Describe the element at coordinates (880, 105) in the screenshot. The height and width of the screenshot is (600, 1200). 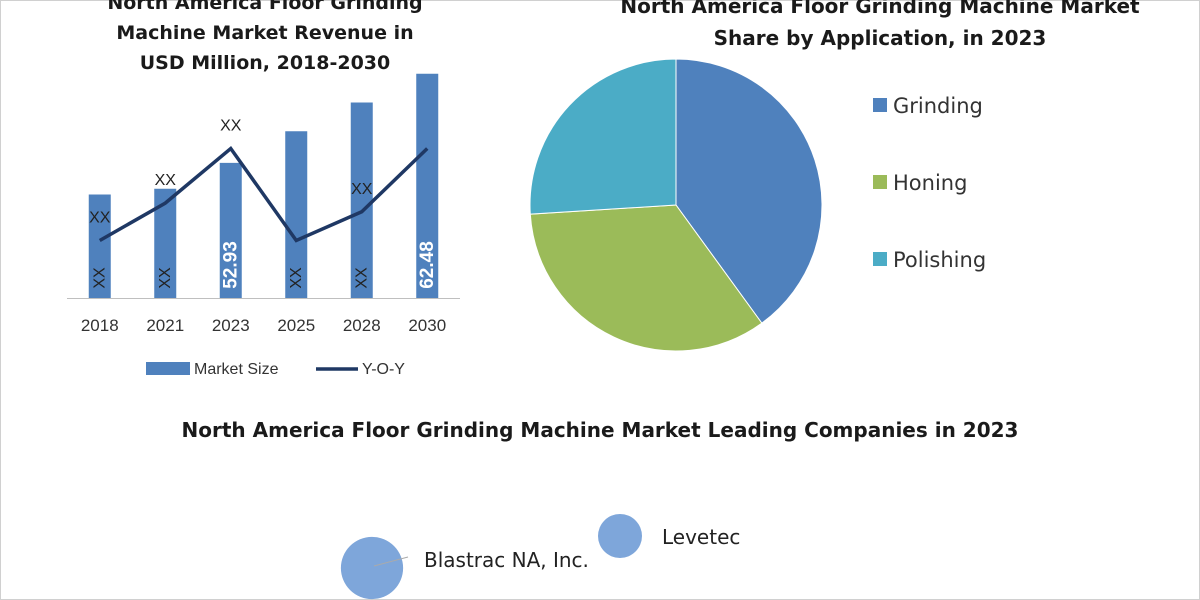
I see `legend-grinding-swatch` at that location.